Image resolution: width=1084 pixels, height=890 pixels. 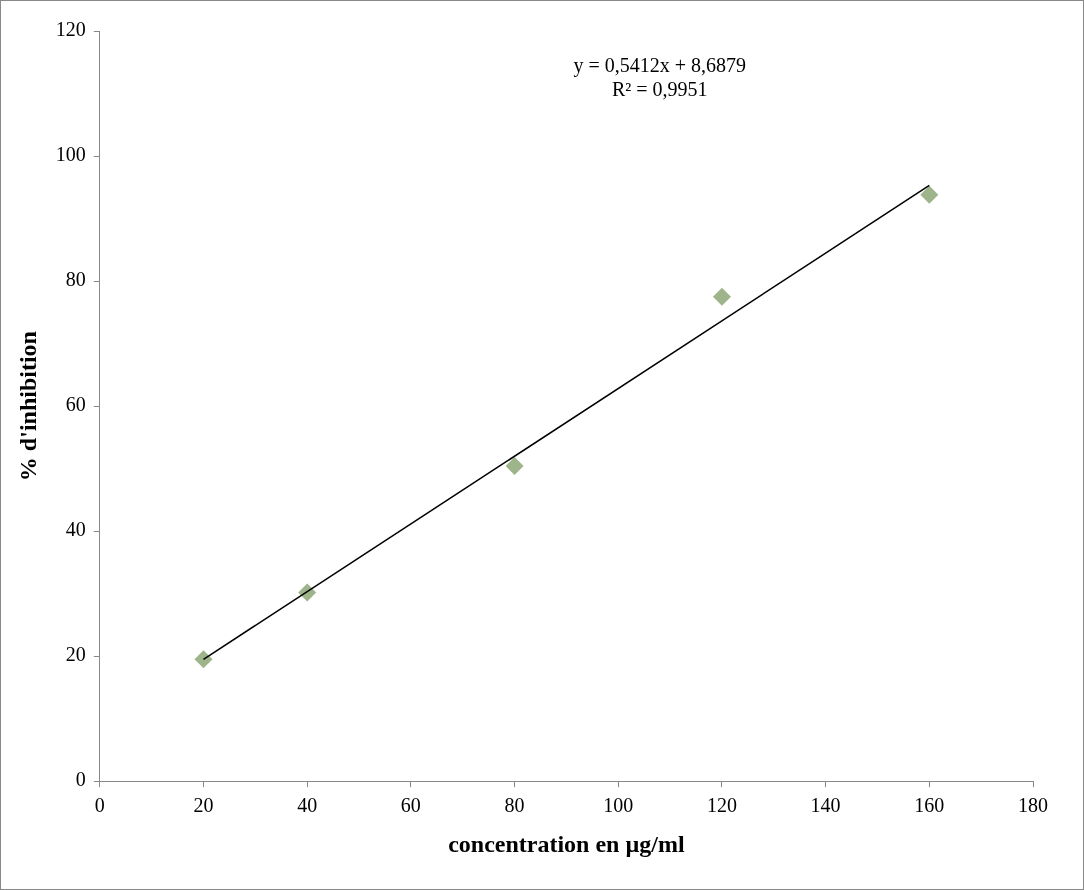 I want to click on x-tick-label: 0, so click(x=99, y=805).